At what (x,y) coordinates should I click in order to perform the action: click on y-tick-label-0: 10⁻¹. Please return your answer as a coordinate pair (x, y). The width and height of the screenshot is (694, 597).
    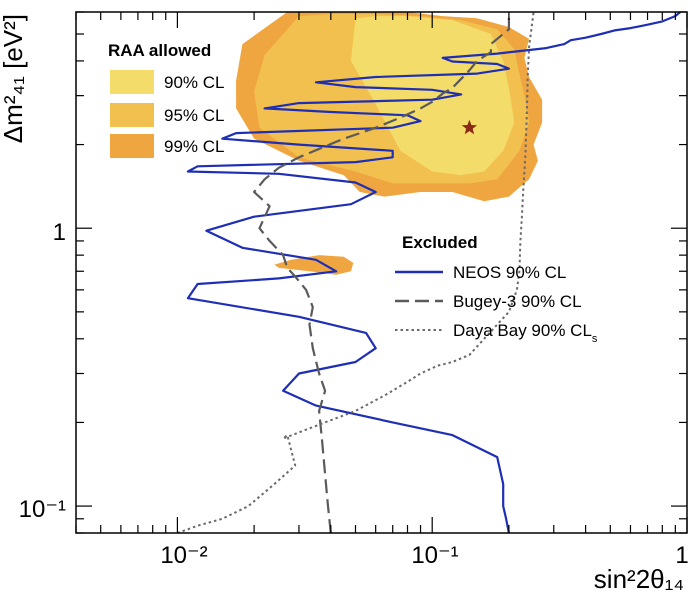
    Looking at the image, I should click on (42, 509).